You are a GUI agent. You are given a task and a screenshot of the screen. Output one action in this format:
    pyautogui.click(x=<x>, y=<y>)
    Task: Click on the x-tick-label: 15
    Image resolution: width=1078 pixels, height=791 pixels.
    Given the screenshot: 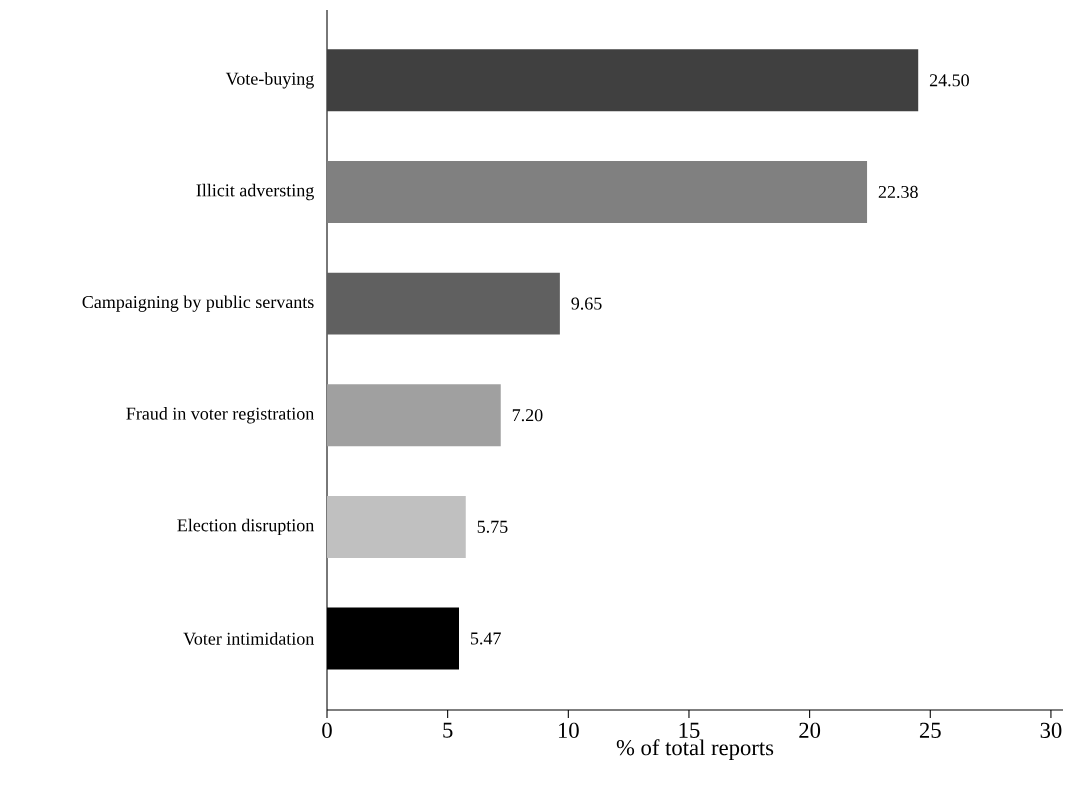 What is the action you would take?
    pyautogui.click(x=689, y=730)
    